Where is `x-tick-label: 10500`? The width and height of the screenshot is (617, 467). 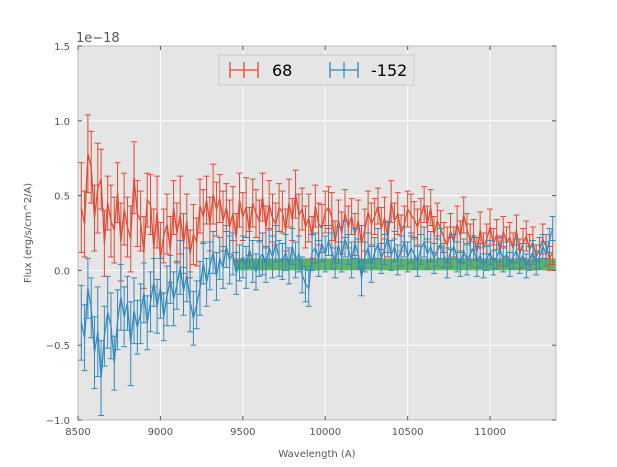 x-tick-label: 10500 is located at coordinates (408, 432).